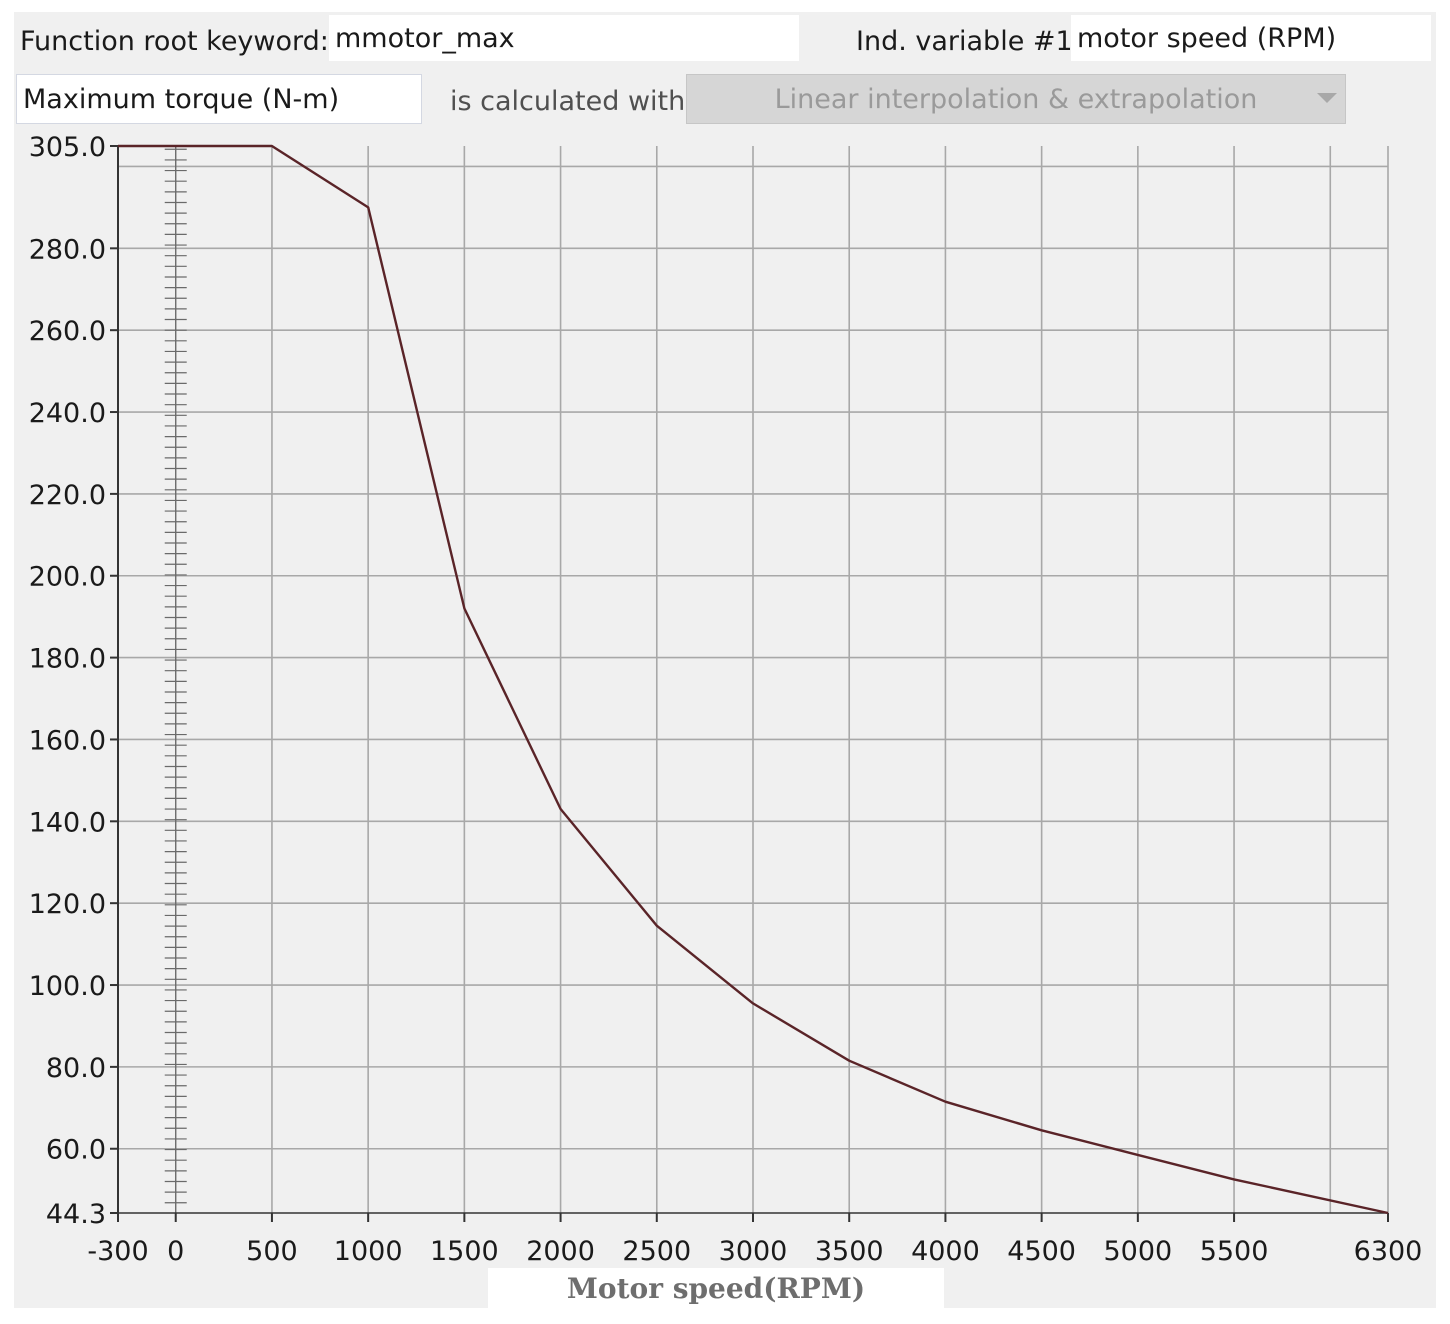  What do you see at coordinates (1041, 1251) in the screenshot?
I see `x-tick-label: 4500` at bounding box center [1041, 1251].